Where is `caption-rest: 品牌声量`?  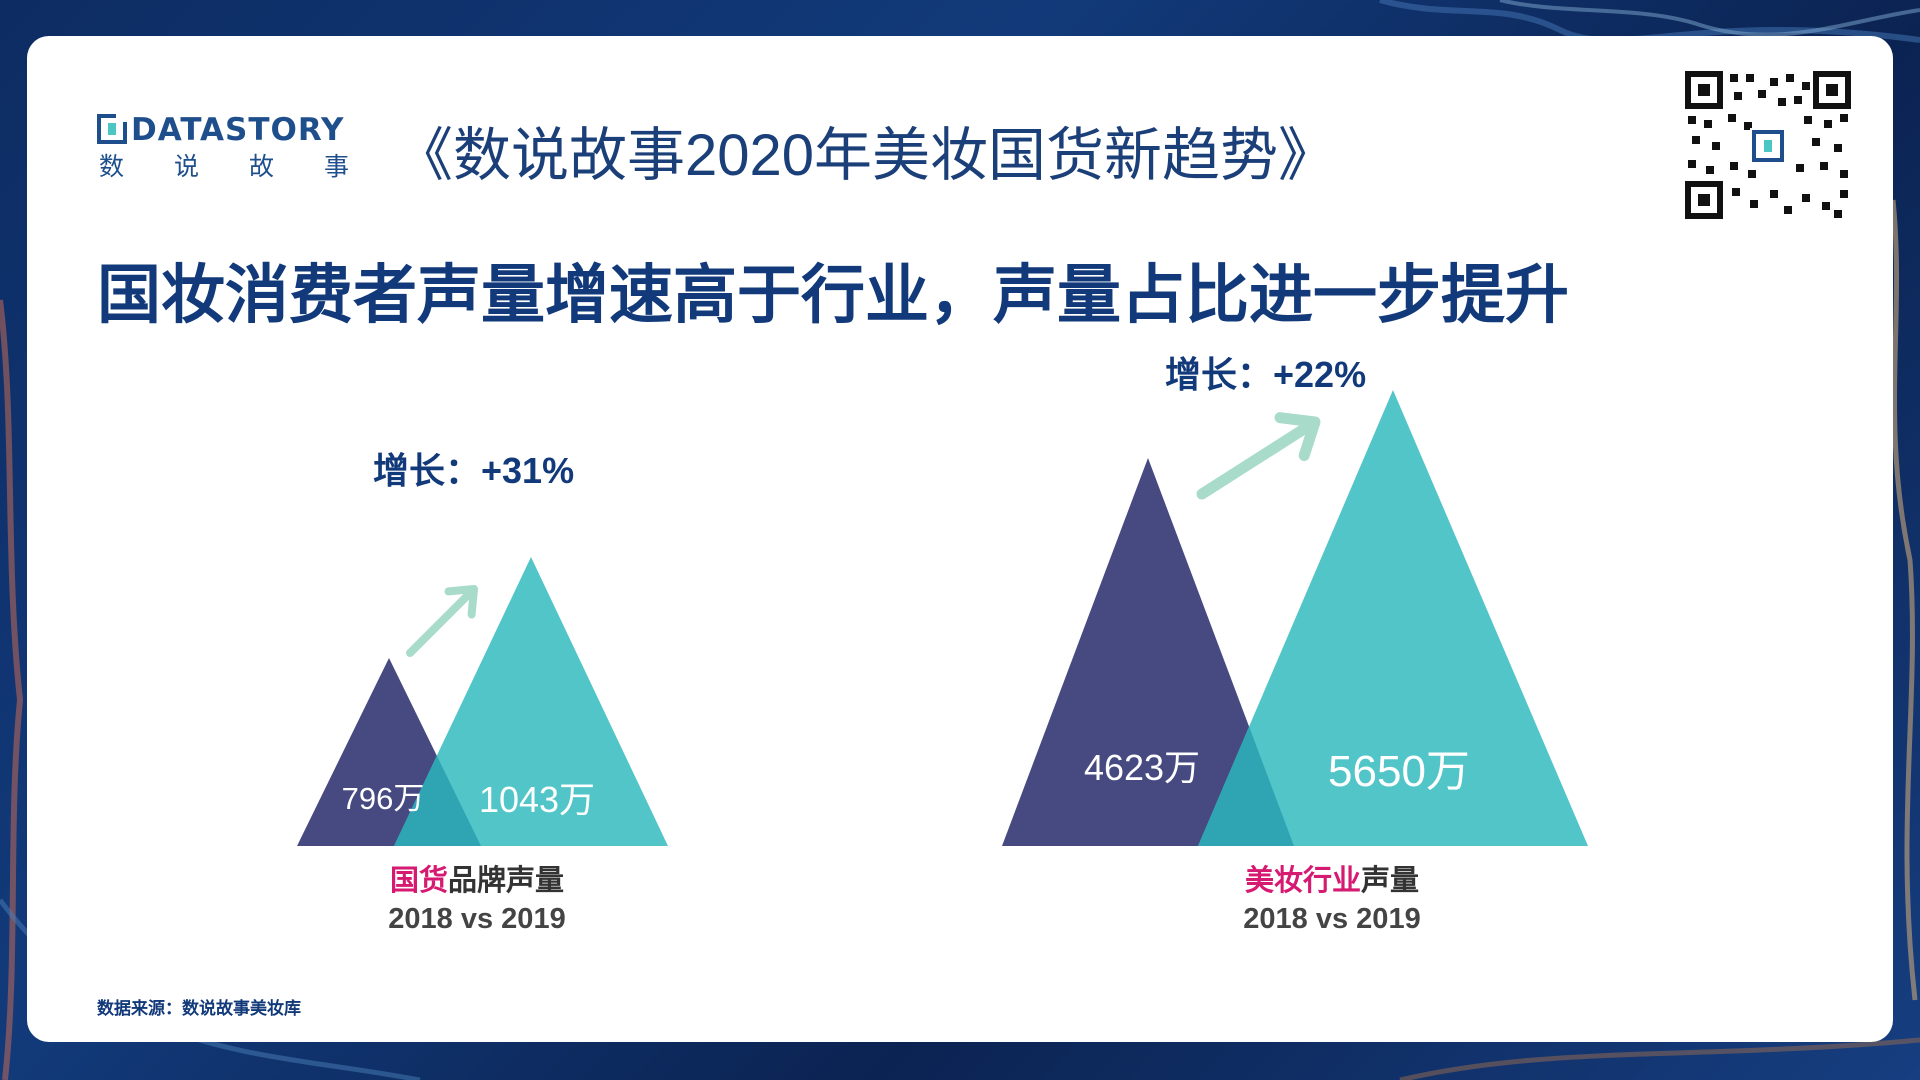 caption-rest: 品牌声量 is located at coordinates (506, 881).